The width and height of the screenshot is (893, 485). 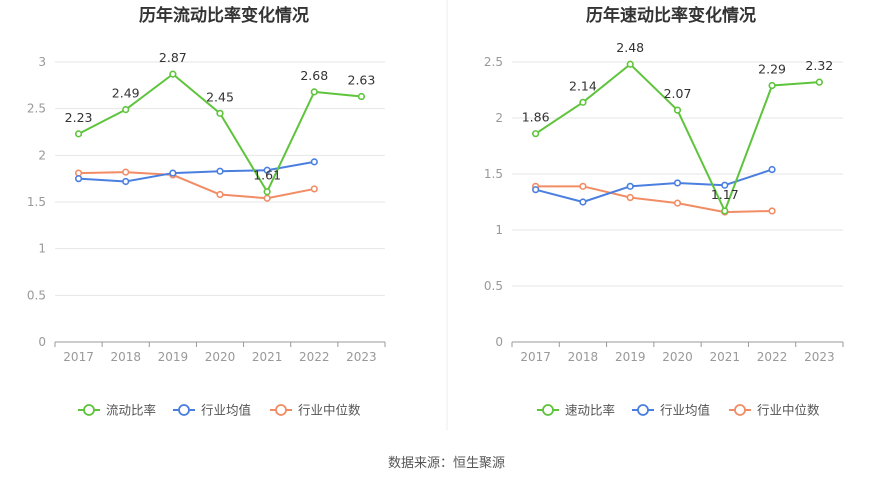 I want to click on data-label: 2.32, so click(x=819, y=65).